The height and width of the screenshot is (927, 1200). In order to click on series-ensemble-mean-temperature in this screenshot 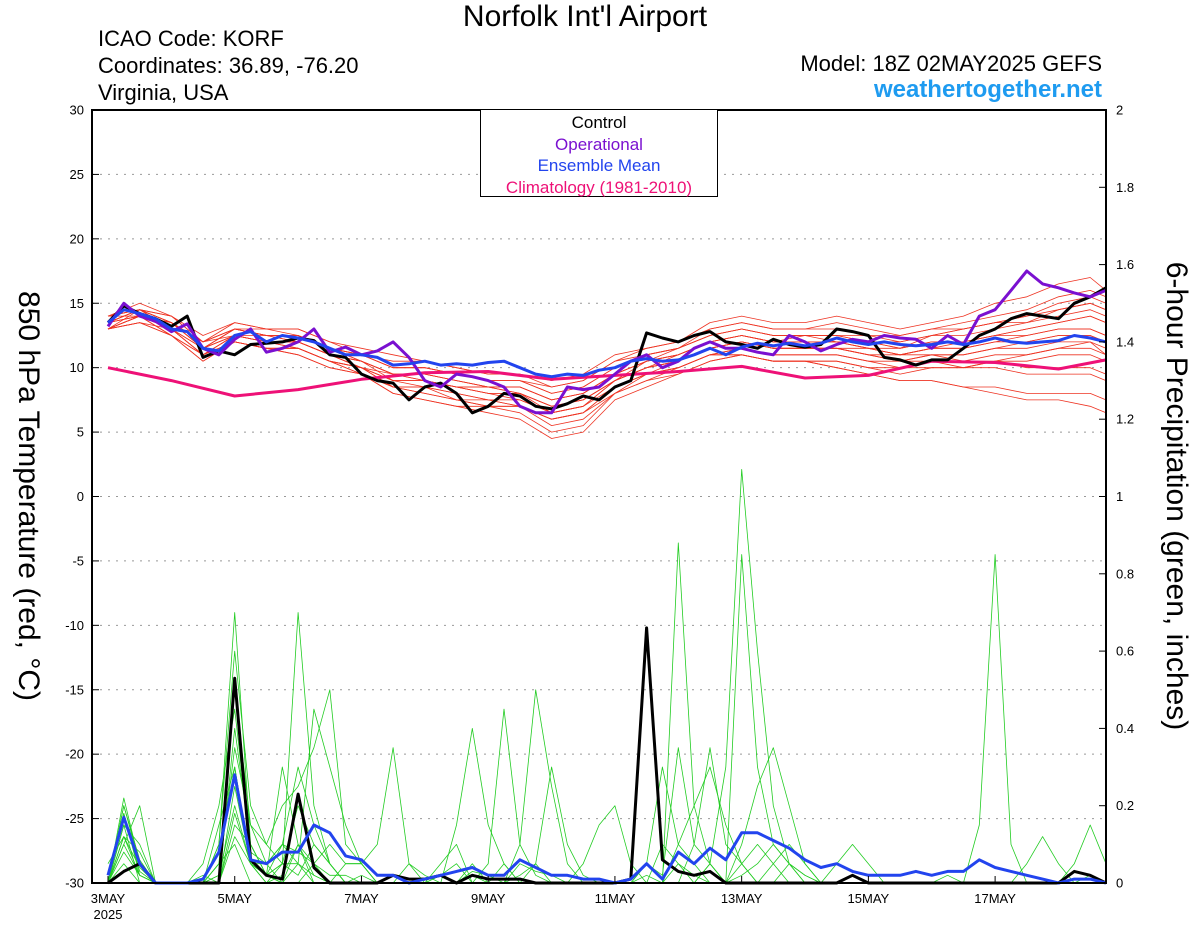, I will do `click(607, 343)`.